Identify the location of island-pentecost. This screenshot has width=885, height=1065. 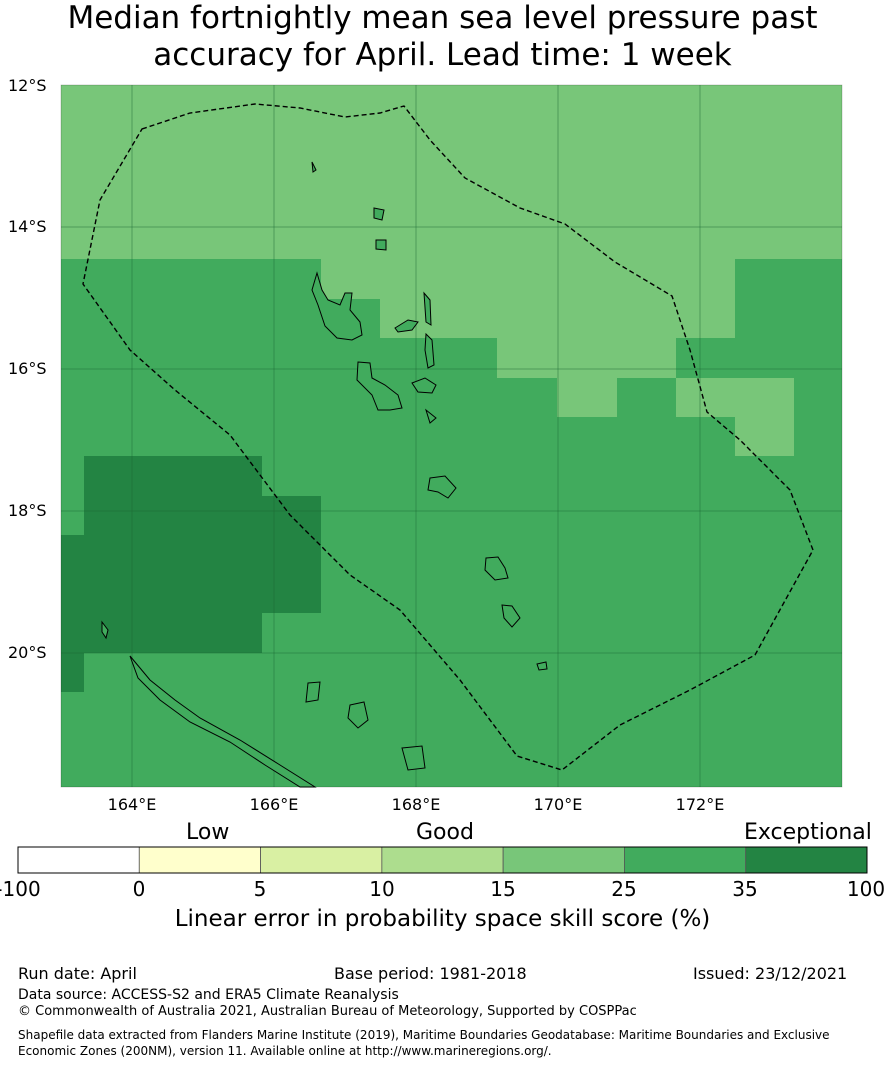
(429, 350).